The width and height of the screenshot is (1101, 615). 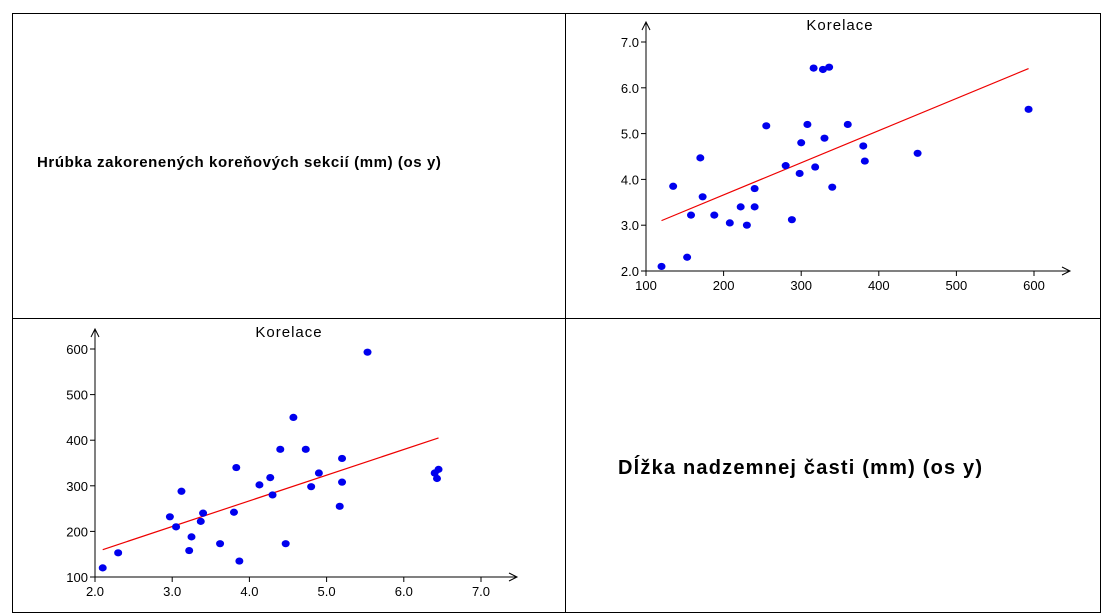 I want to click on bottom-x-tick-label: 6.0, so click(x=404, y=591).